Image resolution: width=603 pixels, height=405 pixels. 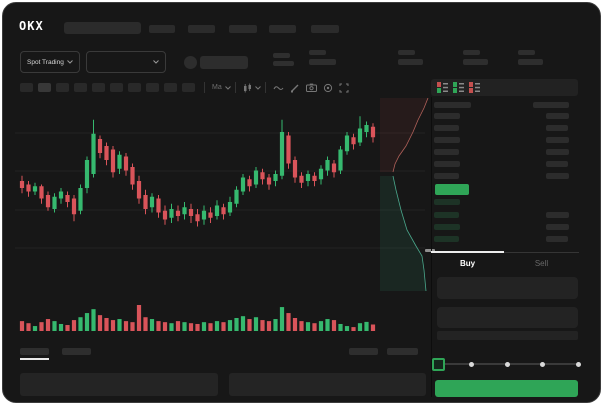 I want to click on depth-bids-area, so click(x=403, y=233).